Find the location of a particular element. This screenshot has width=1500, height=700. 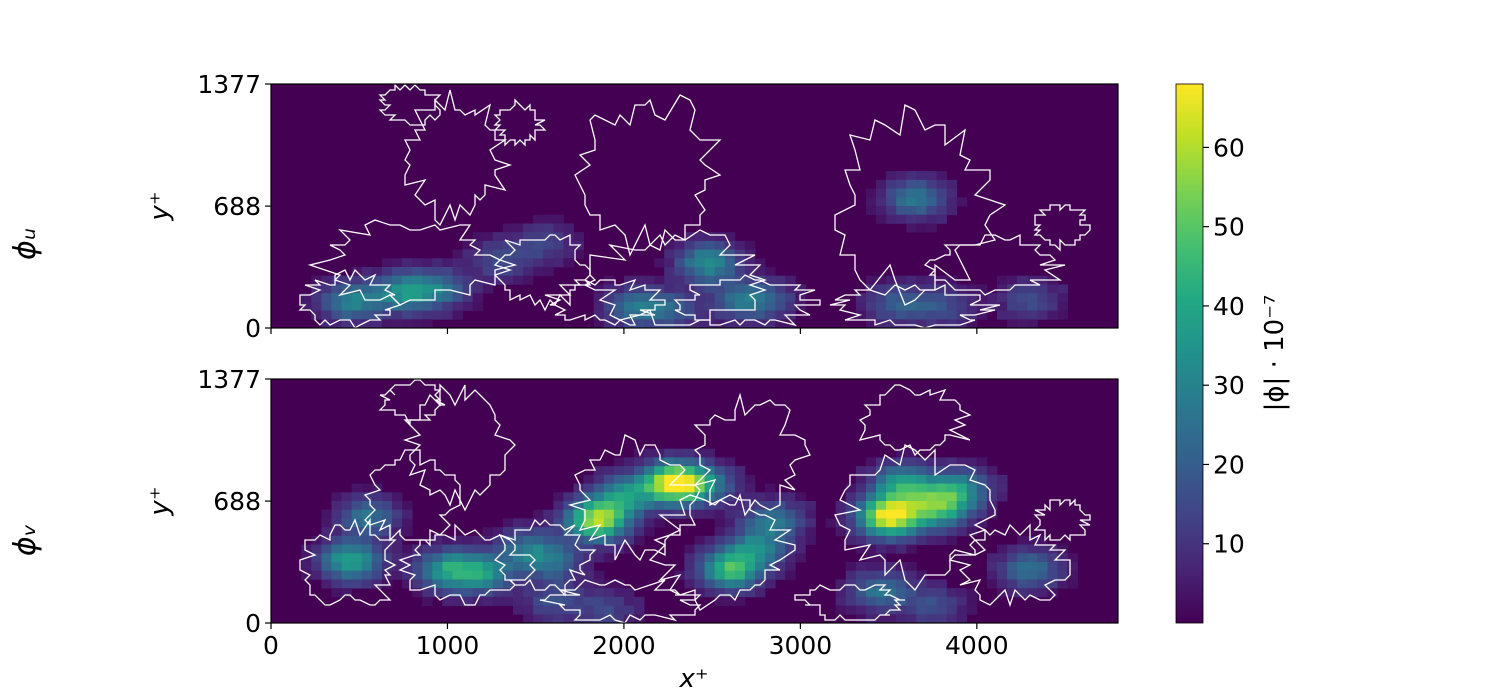

colorbar-tick-label: 60 is located at coordinates (1229, 147).